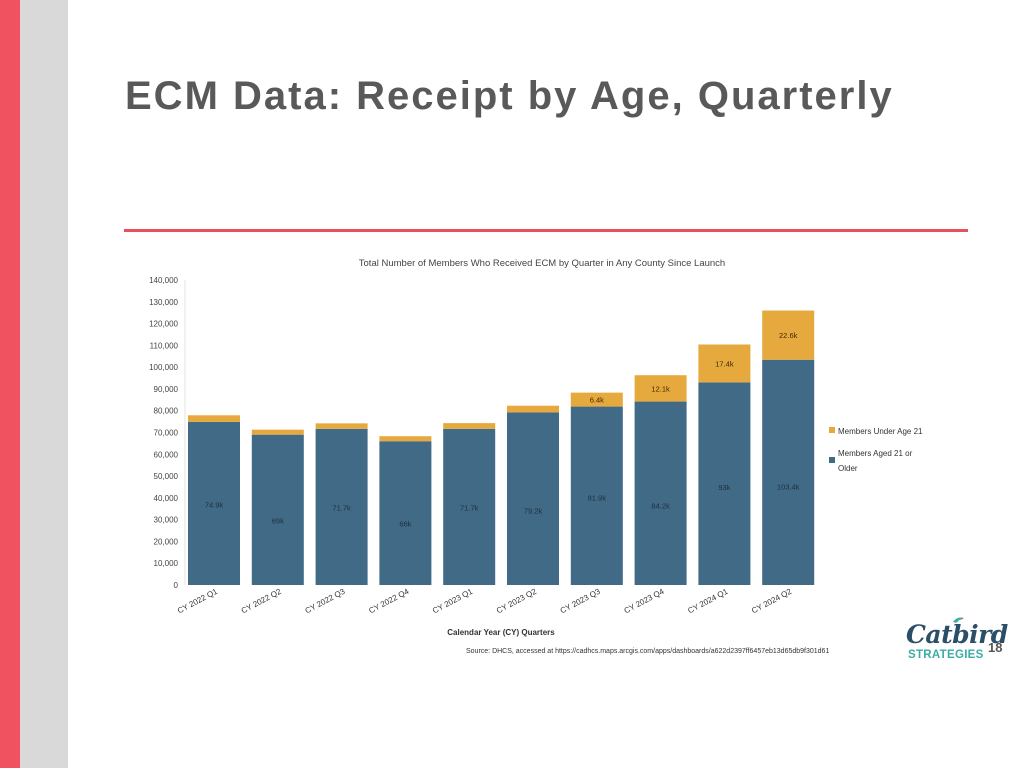  I want to click on data-label-under-21: 6.4k, so click(597, 400).